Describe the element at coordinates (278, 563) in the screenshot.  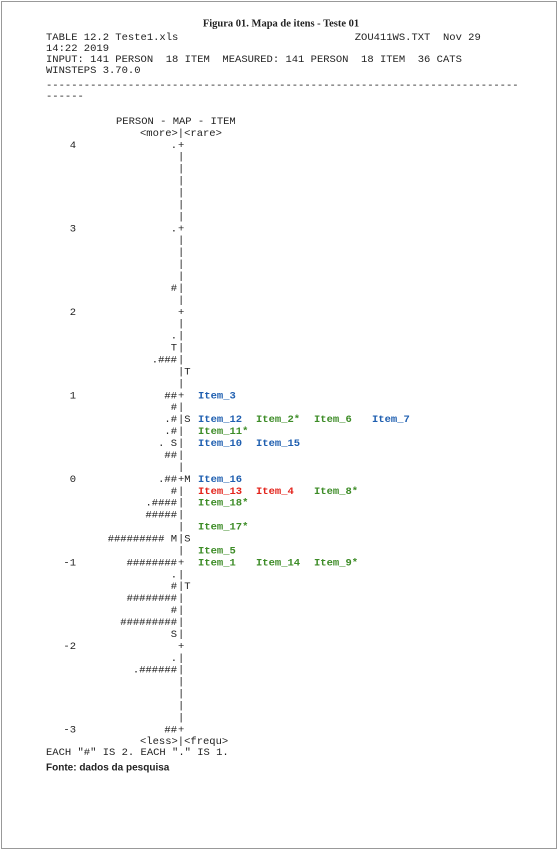
I see `item: Item_14` at that location.